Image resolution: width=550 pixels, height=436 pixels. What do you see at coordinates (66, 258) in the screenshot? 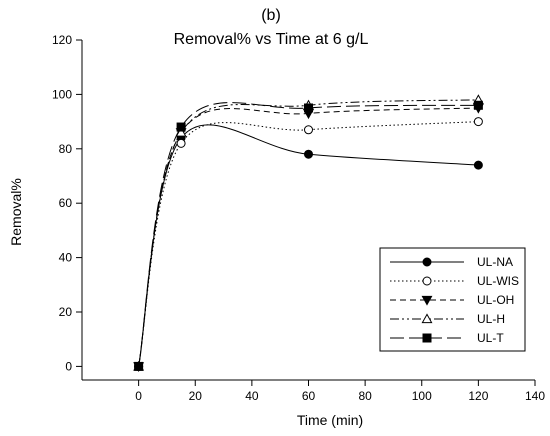
I see `y-tick-label: 40` at bounding box center [66, 258].